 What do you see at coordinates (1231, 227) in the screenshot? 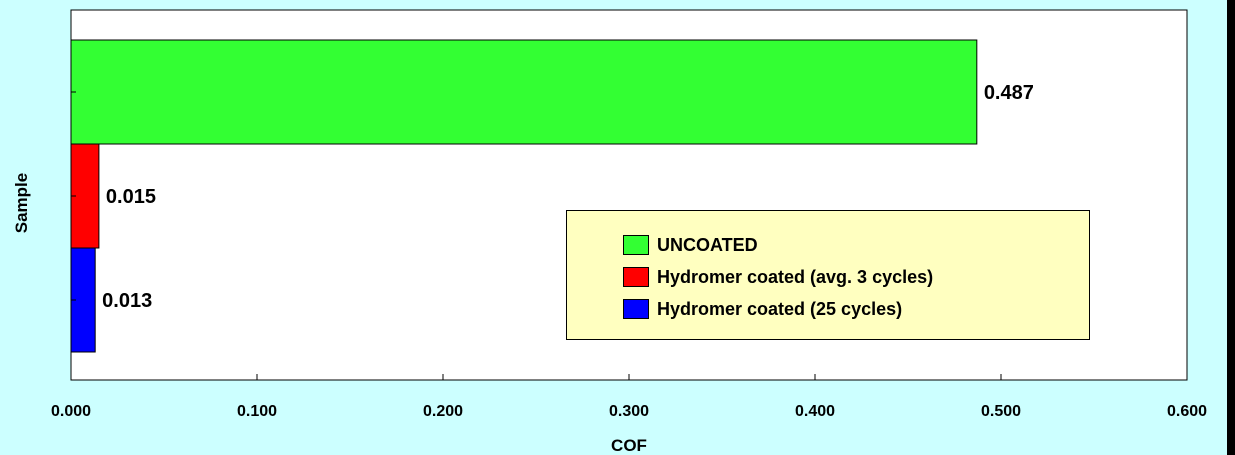
I see `right-border` at bounding box center [1231, 227].